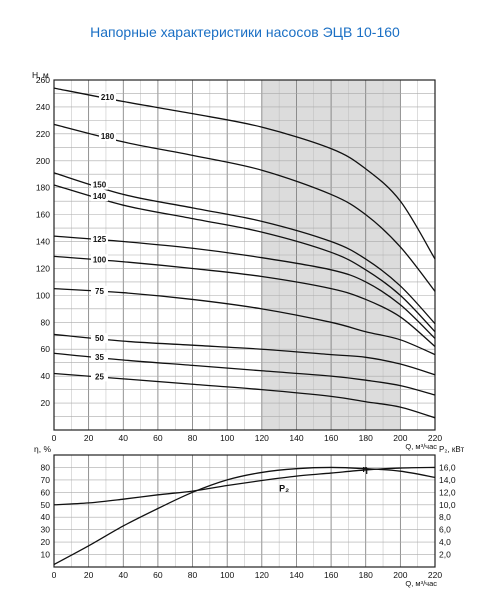 This screenshot has width=490, height=600. I want to click on plot-frame, so click(244, 511).